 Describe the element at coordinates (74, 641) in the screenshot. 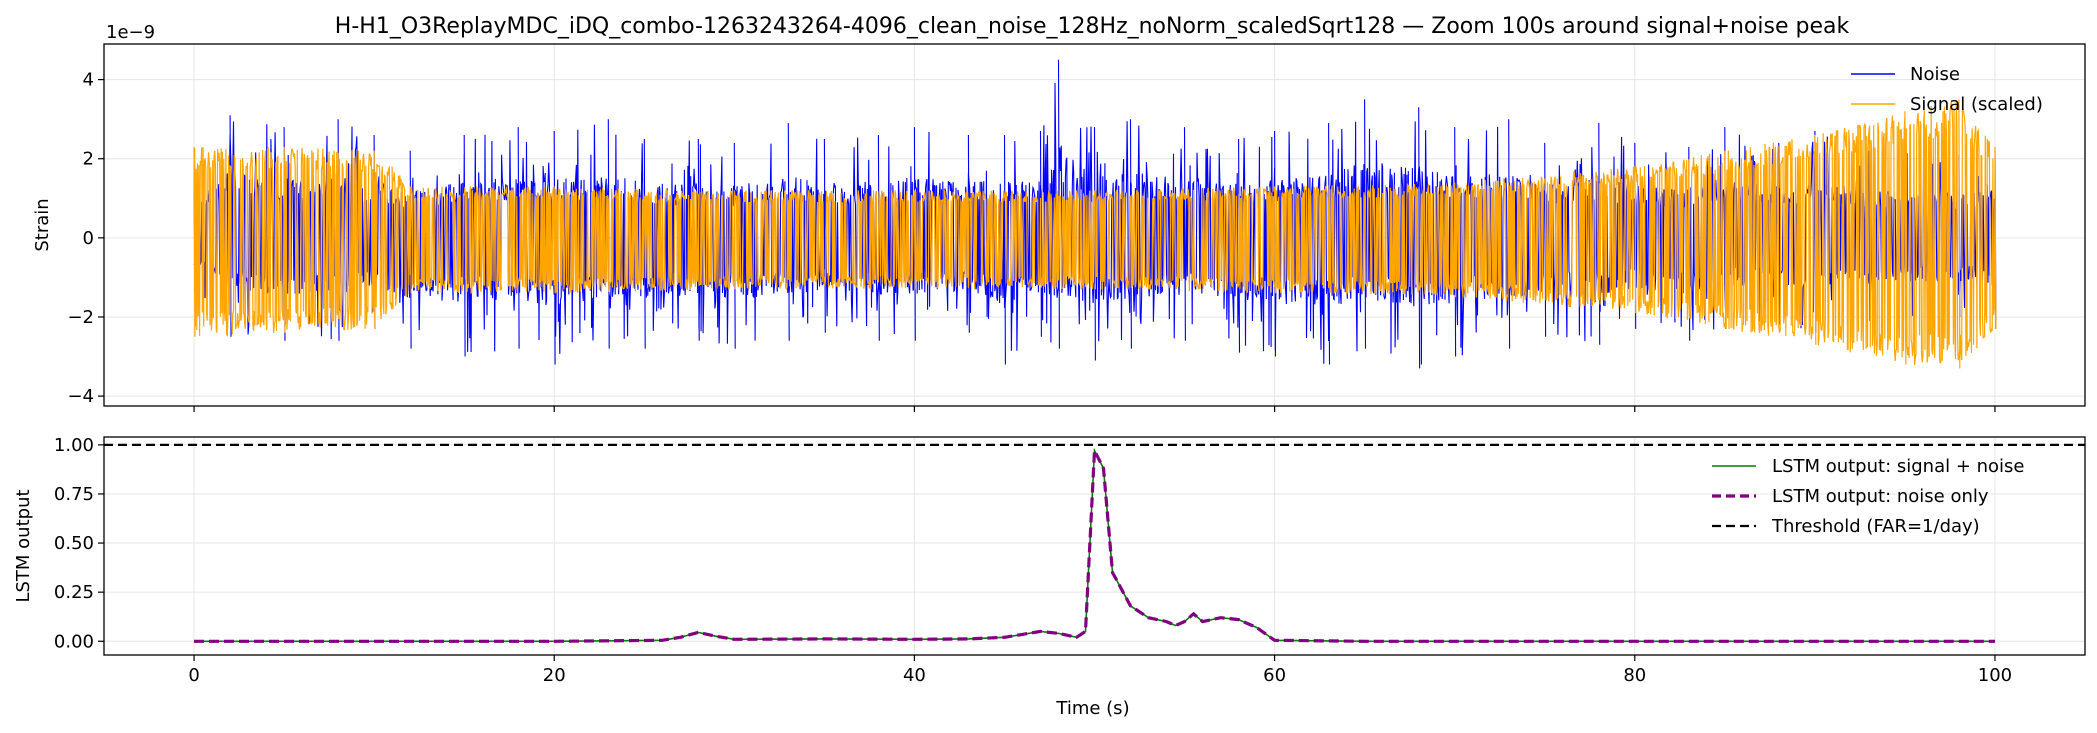

I see `lstm-ytick-label: 0.00` at that location.